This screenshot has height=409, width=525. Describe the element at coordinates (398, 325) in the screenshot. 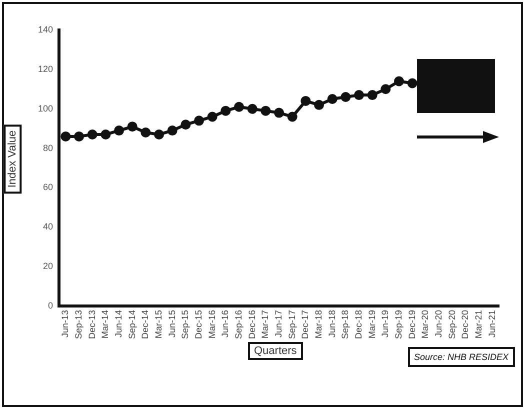

I see `x-tick-label: Sep-19` at that location.